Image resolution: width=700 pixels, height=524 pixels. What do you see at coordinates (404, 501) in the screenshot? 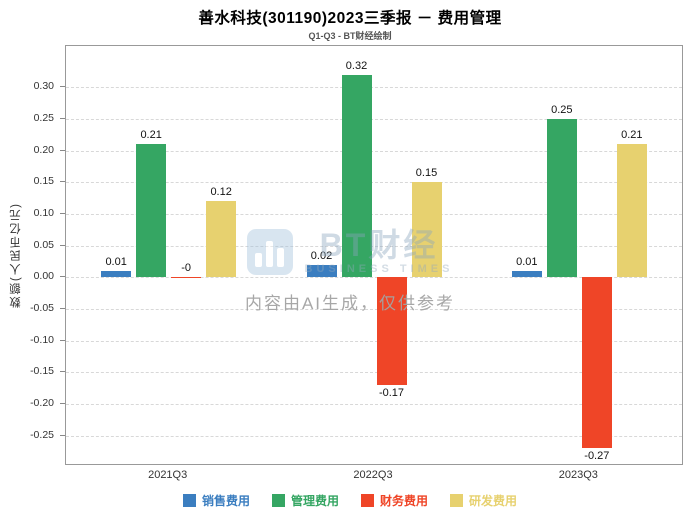
I see `legend-label: 财务费用` at bounding box center [404, 501].